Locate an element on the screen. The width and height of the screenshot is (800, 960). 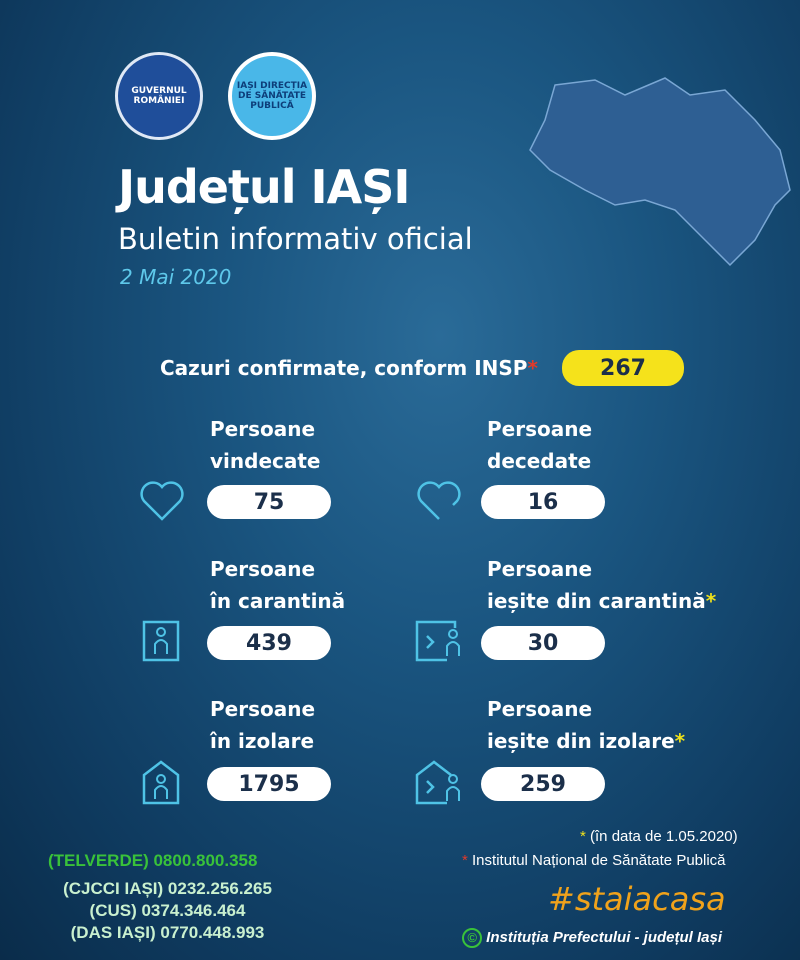
stat-label-line2: în carantină is located at coordinates (278, 601).